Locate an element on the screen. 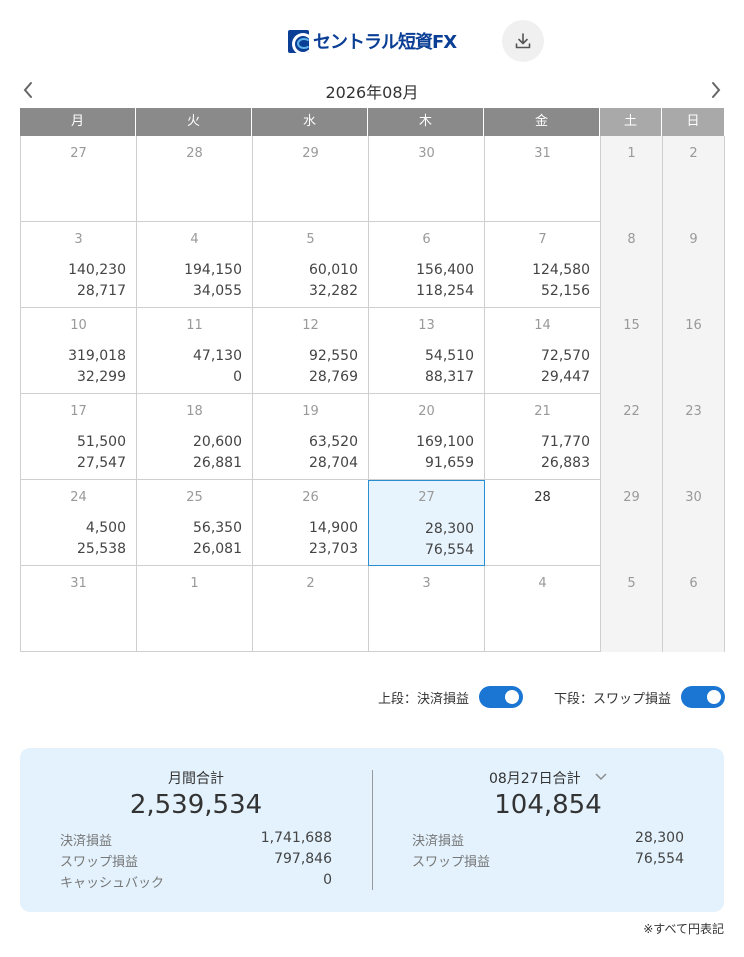 This screenshot has height=957, width=744. calendar-day-cell: 15 is located at coordinates (632, 351).